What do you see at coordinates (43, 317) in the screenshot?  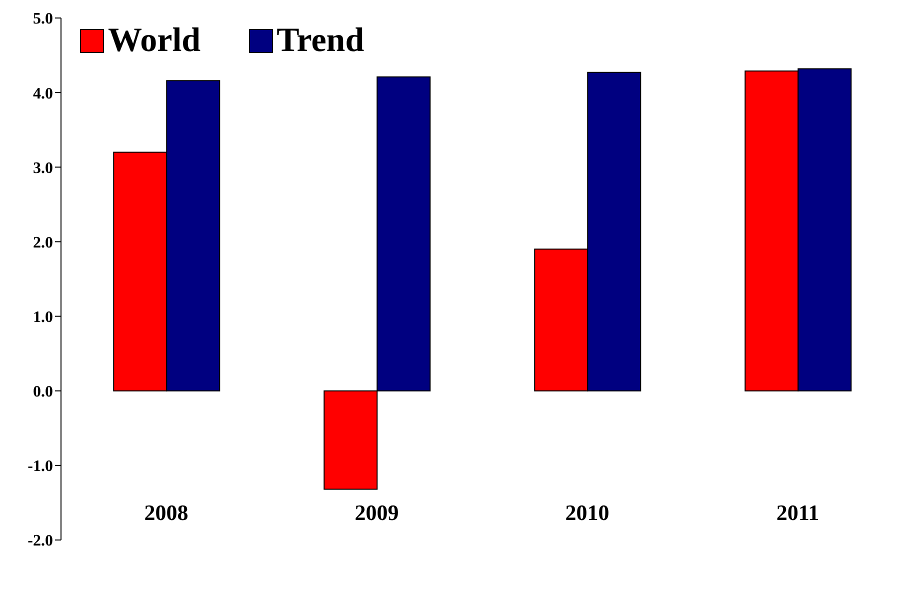 I see `y-tick-label: 1.0` at bounding box center [43, 317].